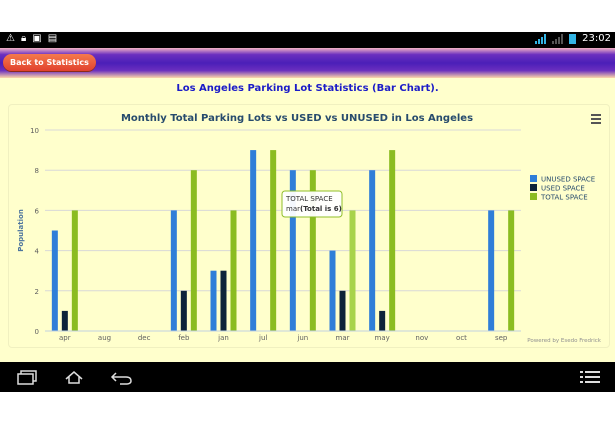 The height and width of the screenshot is (424, 615). I want to click on chart-credits: Powered by Esedo Fredrick, so click(564, 341).